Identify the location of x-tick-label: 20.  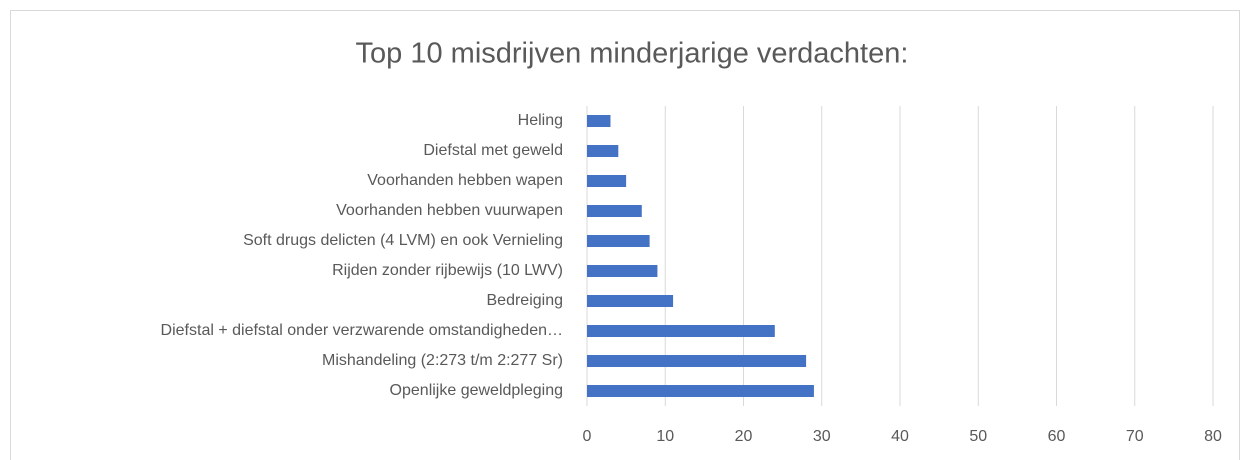
(744, 436).